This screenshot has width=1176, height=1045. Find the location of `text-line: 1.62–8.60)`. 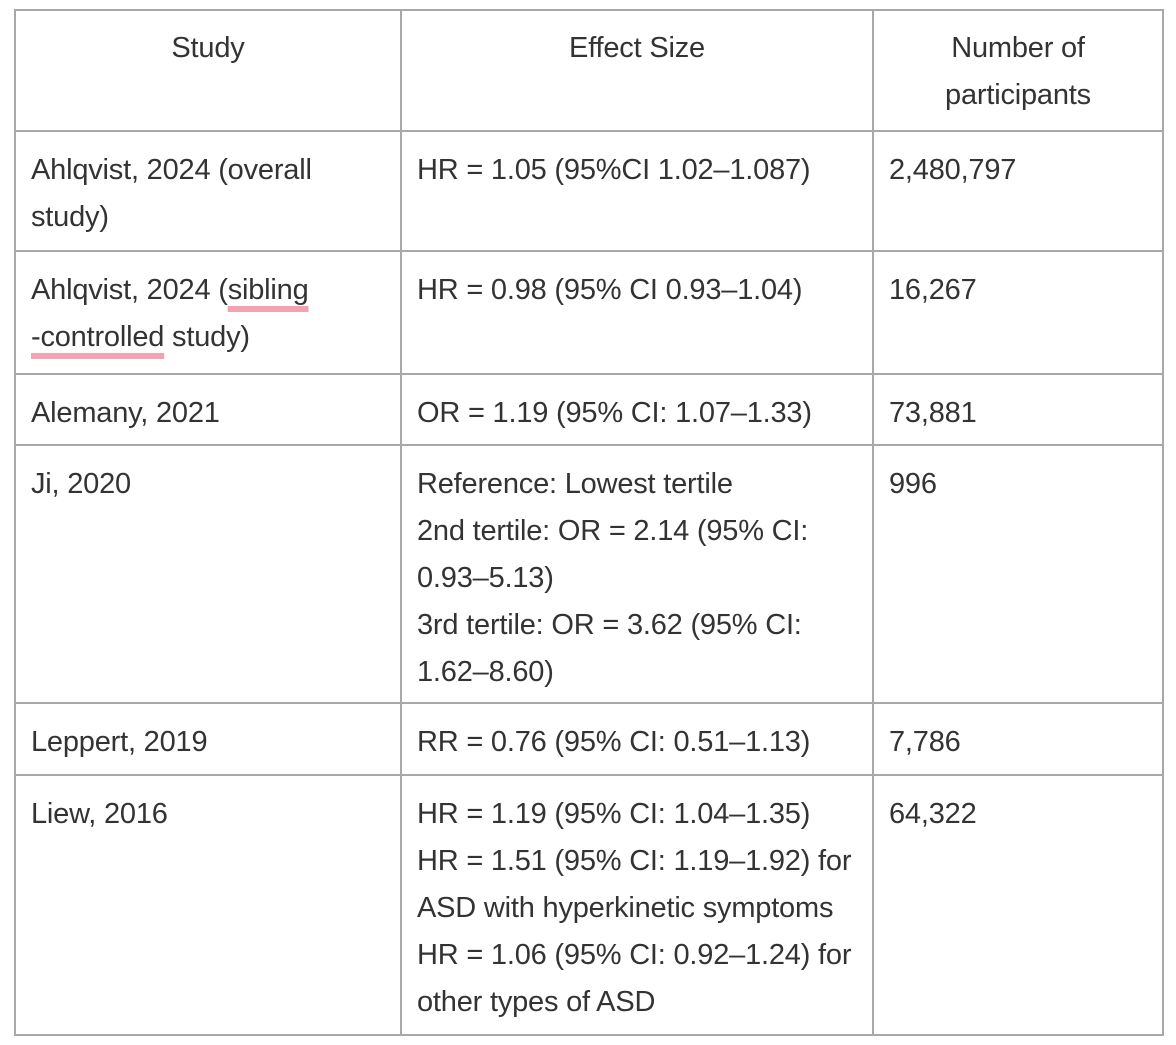

text-line: 1.62–8.60) is located at coordinates (638, 672).